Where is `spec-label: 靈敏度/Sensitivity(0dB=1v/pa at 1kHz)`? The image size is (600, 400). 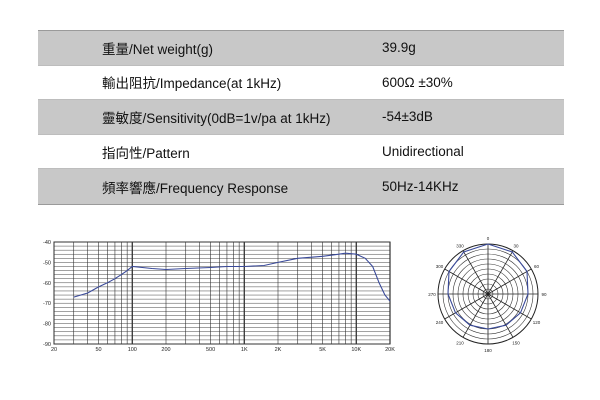
spec-label: 靈敏度/Sensitivity(0dB=1v/pa at 1kHz) is located at coordinates (216, 118).